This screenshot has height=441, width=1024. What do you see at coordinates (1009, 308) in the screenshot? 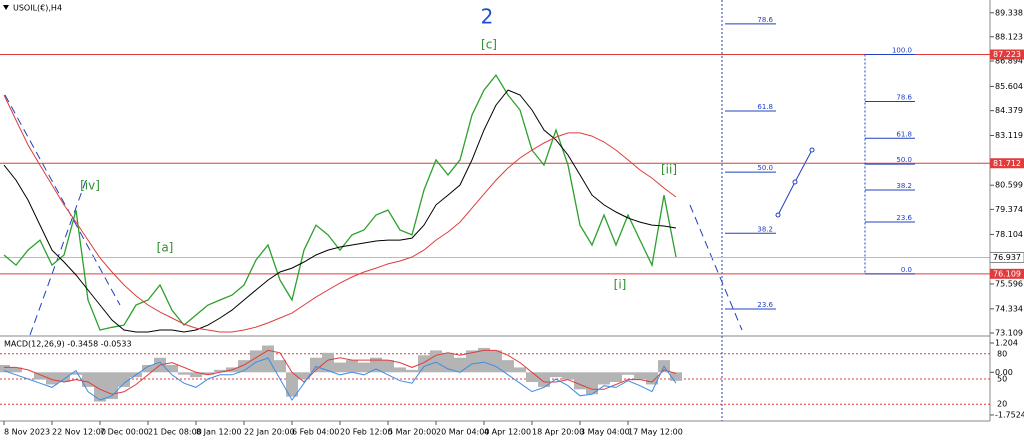
I see `y-tick-label: 74.334` at bounding box center [1009, 308].